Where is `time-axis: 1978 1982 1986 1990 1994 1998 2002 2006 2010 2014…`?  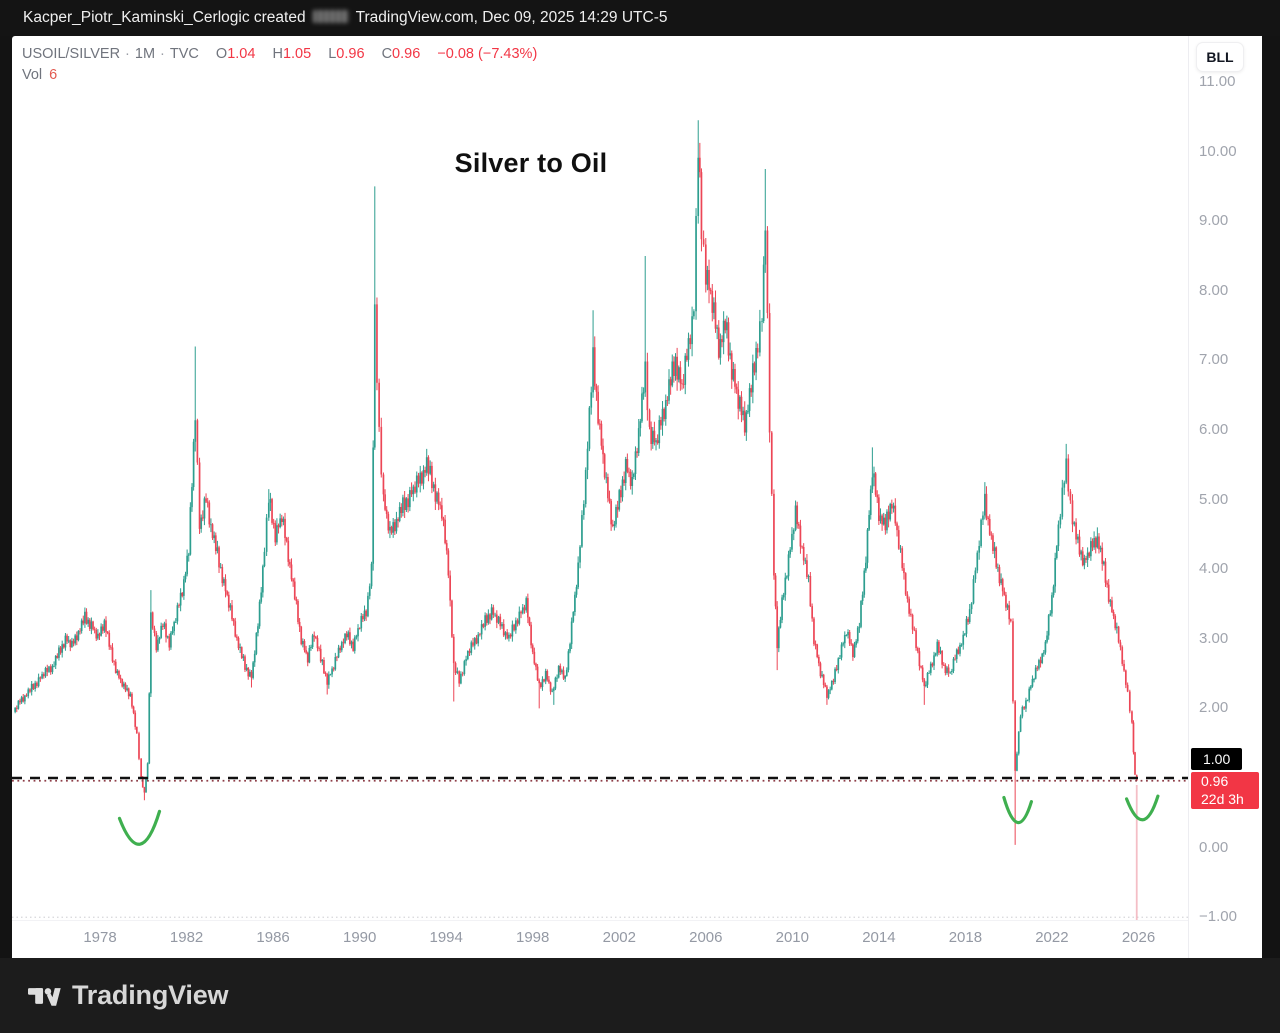
time-axis: 1978 1982 1986 1990 1994 1998 2002 2006 2010 2014… is located at coordinates (600, 939).